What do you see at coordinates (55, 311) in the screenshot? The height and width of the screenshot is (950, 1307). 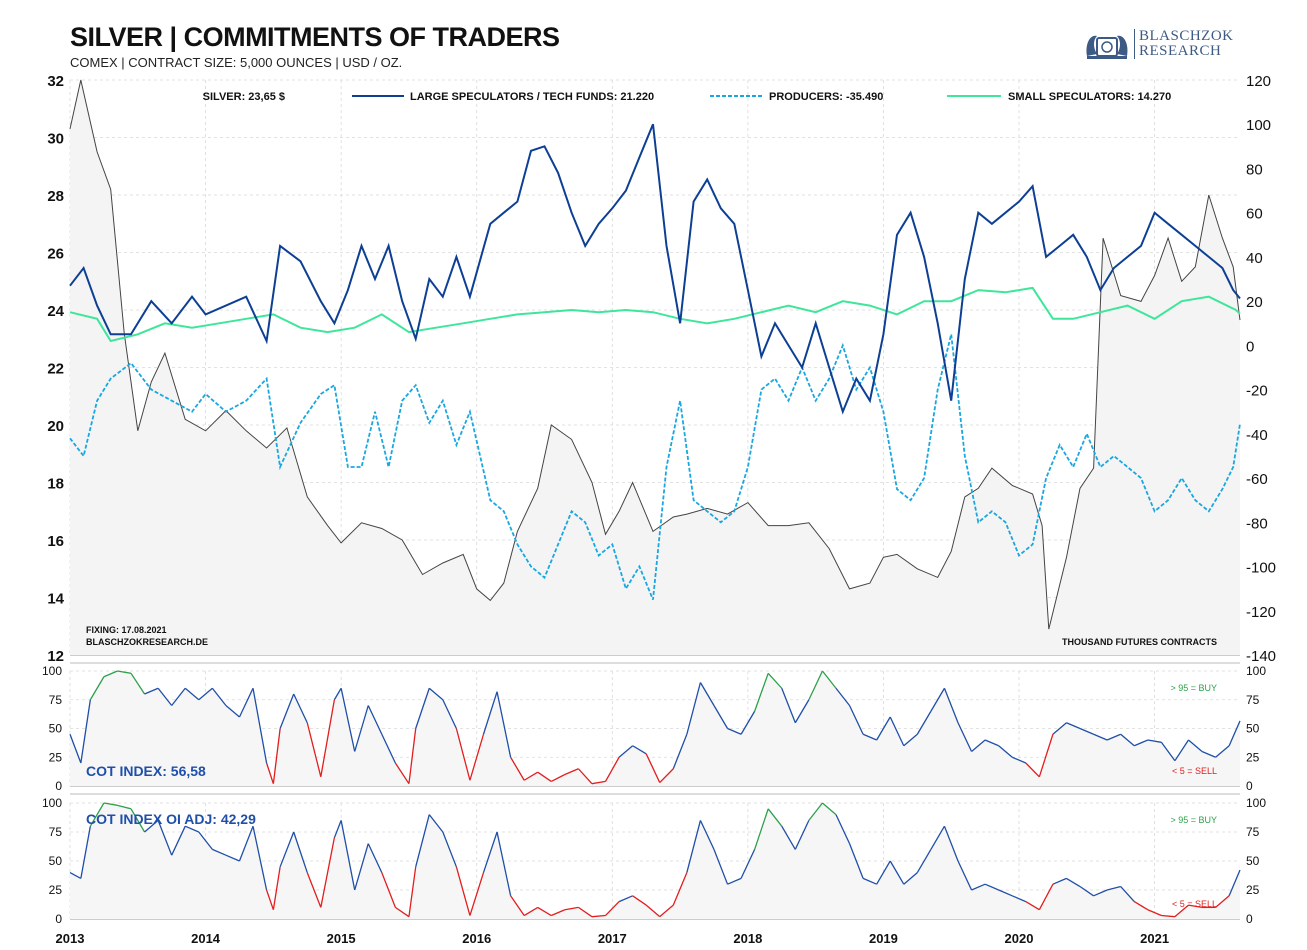 I see `y-left-tick-label: 24` at bounding box center [55, 311].